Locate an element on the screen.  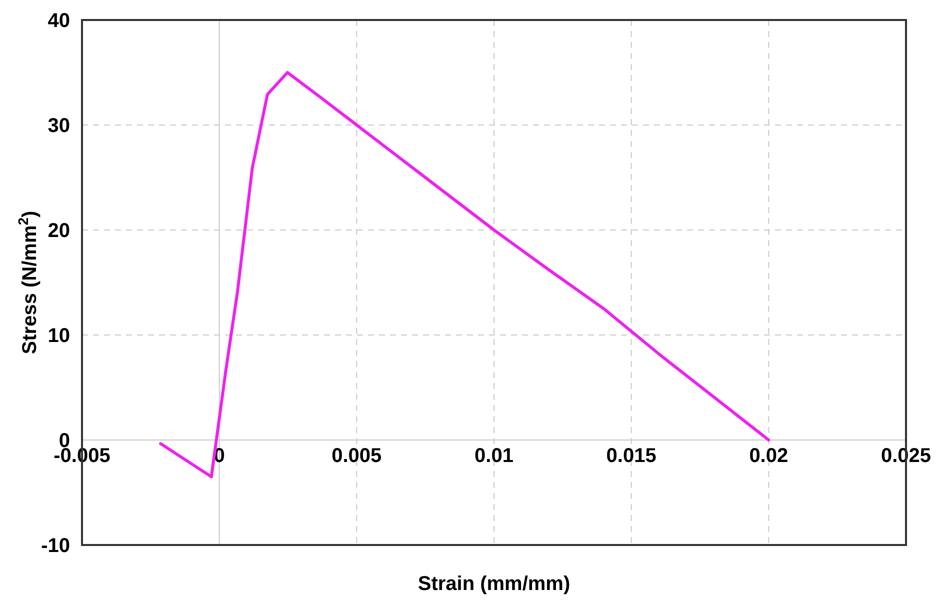
x-tick-label: 0.01 is located at coordinates (494, 456).